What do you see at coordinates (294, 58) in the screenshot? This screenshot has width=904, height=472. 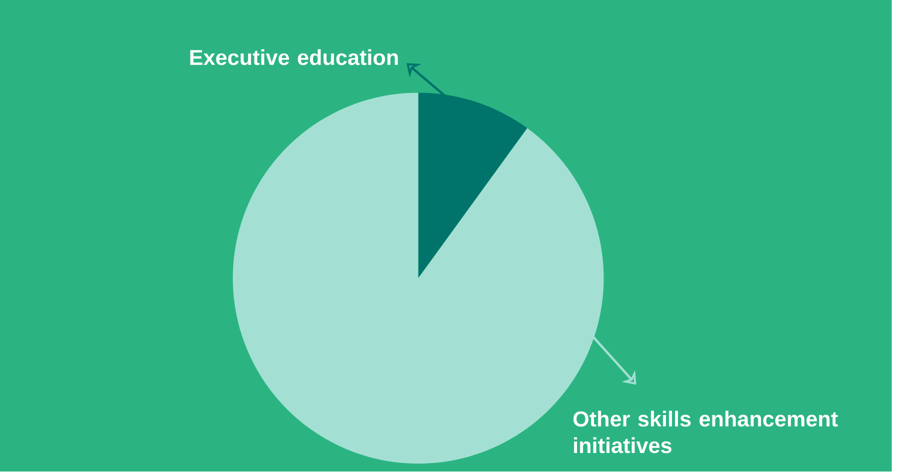 I see `legend-label: Executive education` at bounding box center [294, 58].